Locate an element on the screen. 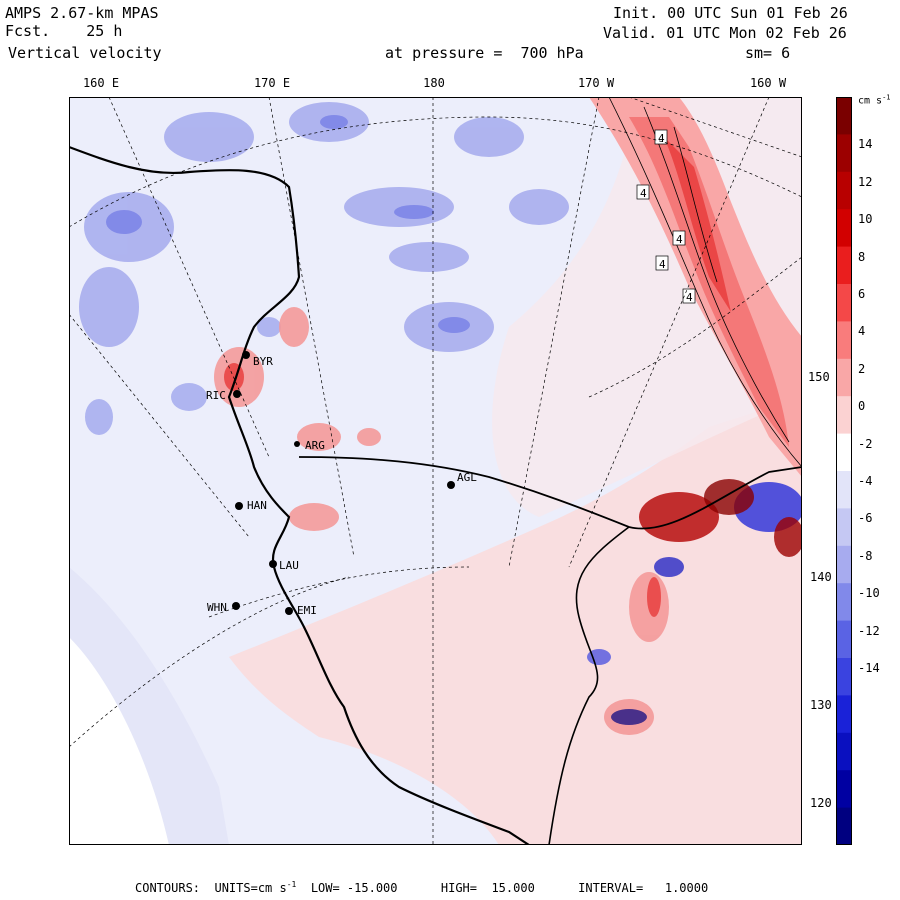 Image resolution: width=900 pixels, height=900 pixels. coastline-east is located at coordinates (589, 685).